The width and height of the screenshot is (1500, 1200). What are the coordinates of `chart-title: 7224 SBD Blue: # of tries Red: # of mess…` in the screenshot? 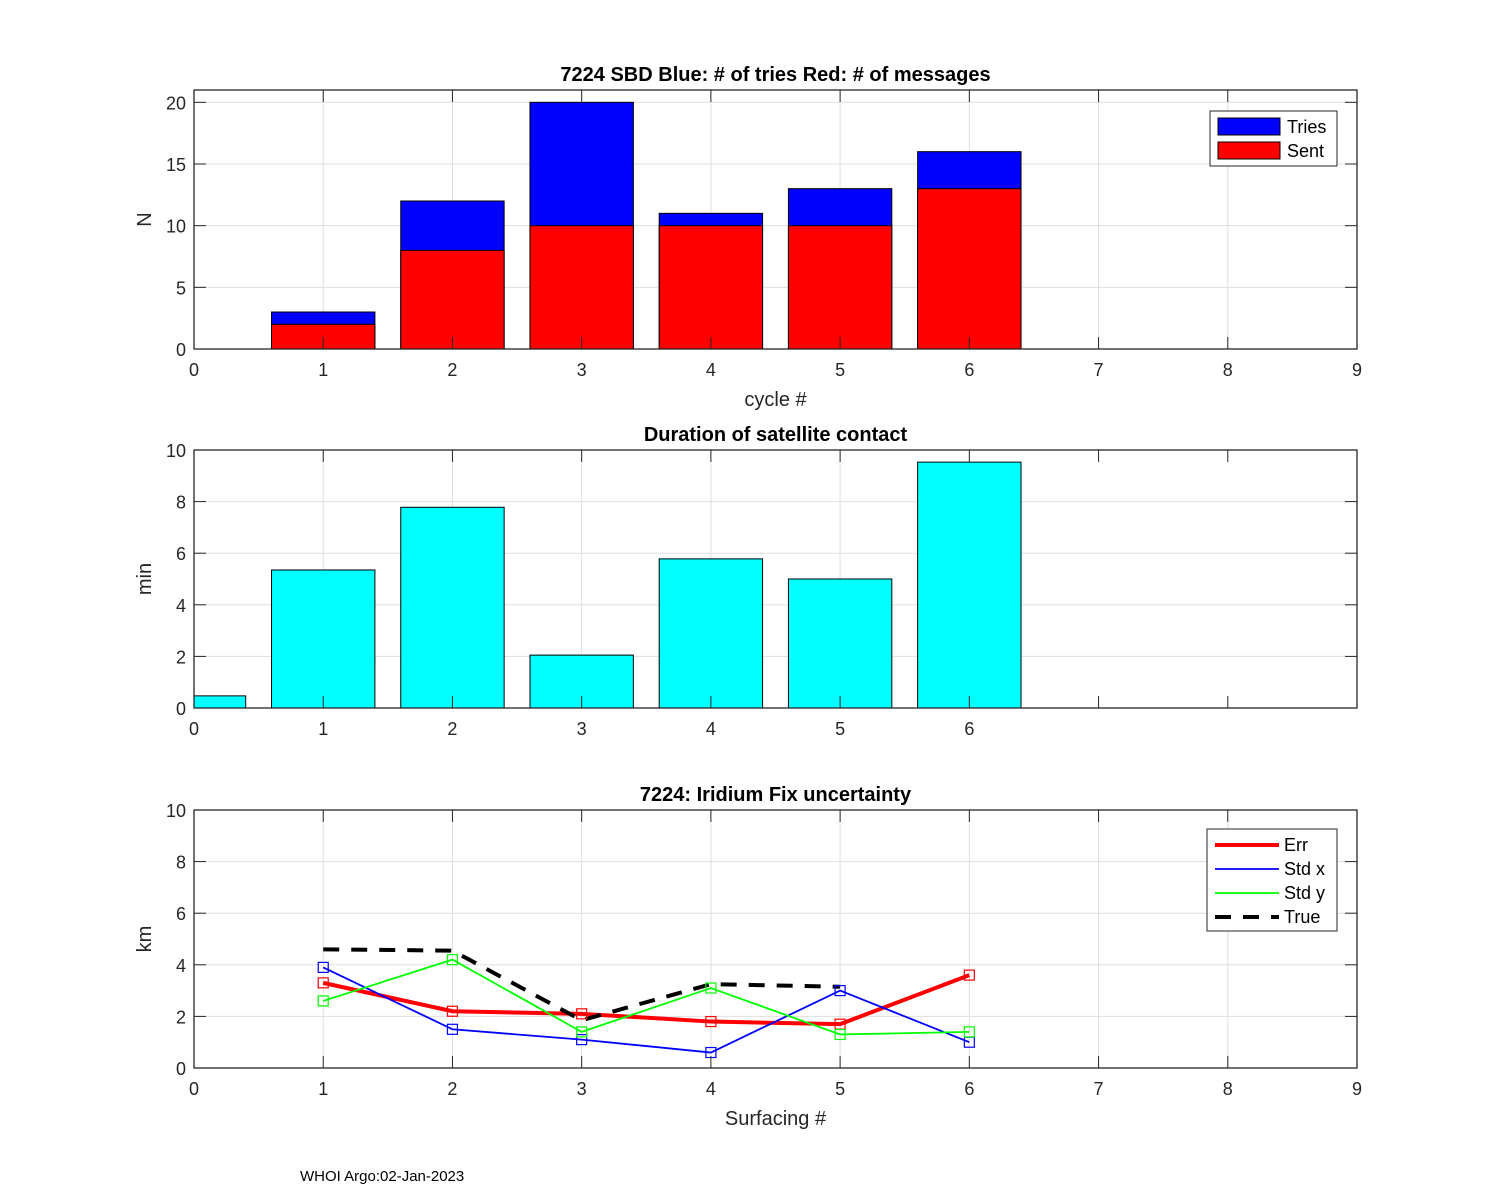 It's located at (775, 75).